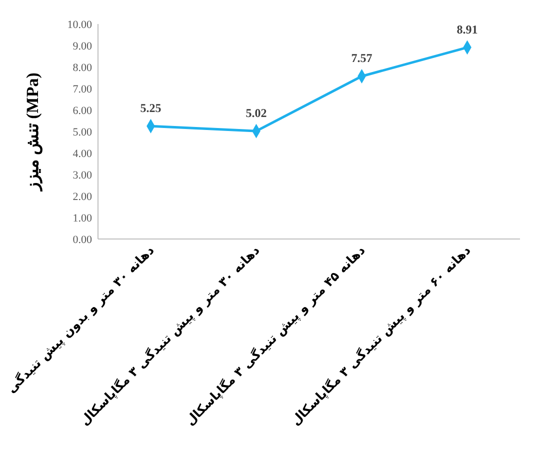  Describe the element at coordinates (82, 154) in the screenshot. I see `y-tick-label: 4.00` at that location.